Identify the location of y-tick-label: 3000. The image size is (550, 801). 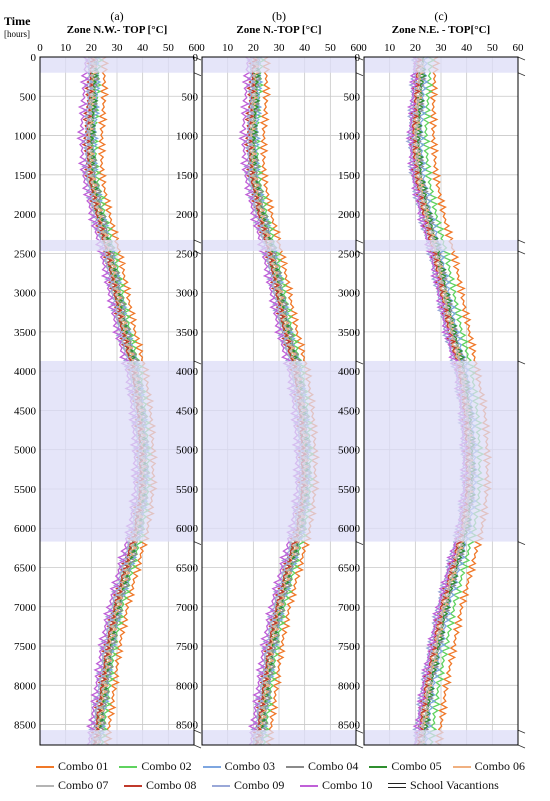
(25, 294).